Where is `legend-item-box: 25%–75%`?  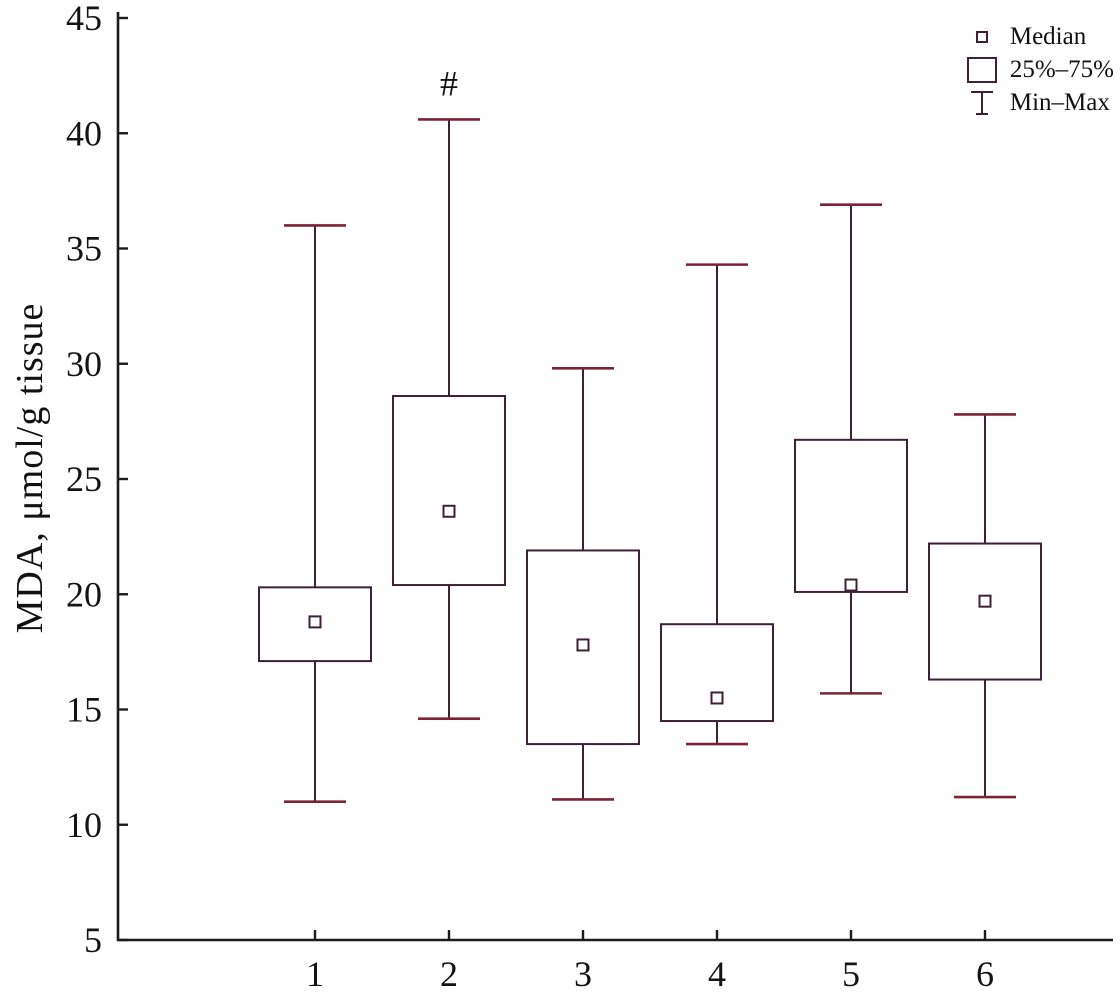 legend-item-box: 25%–75% is located at coordinates (1039, 70).